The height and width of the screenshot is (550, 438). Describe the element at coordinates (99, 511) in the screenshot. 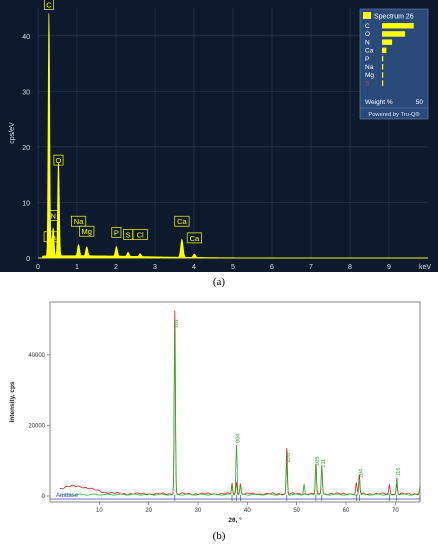

I see `x-tick-label: 10` at that location.